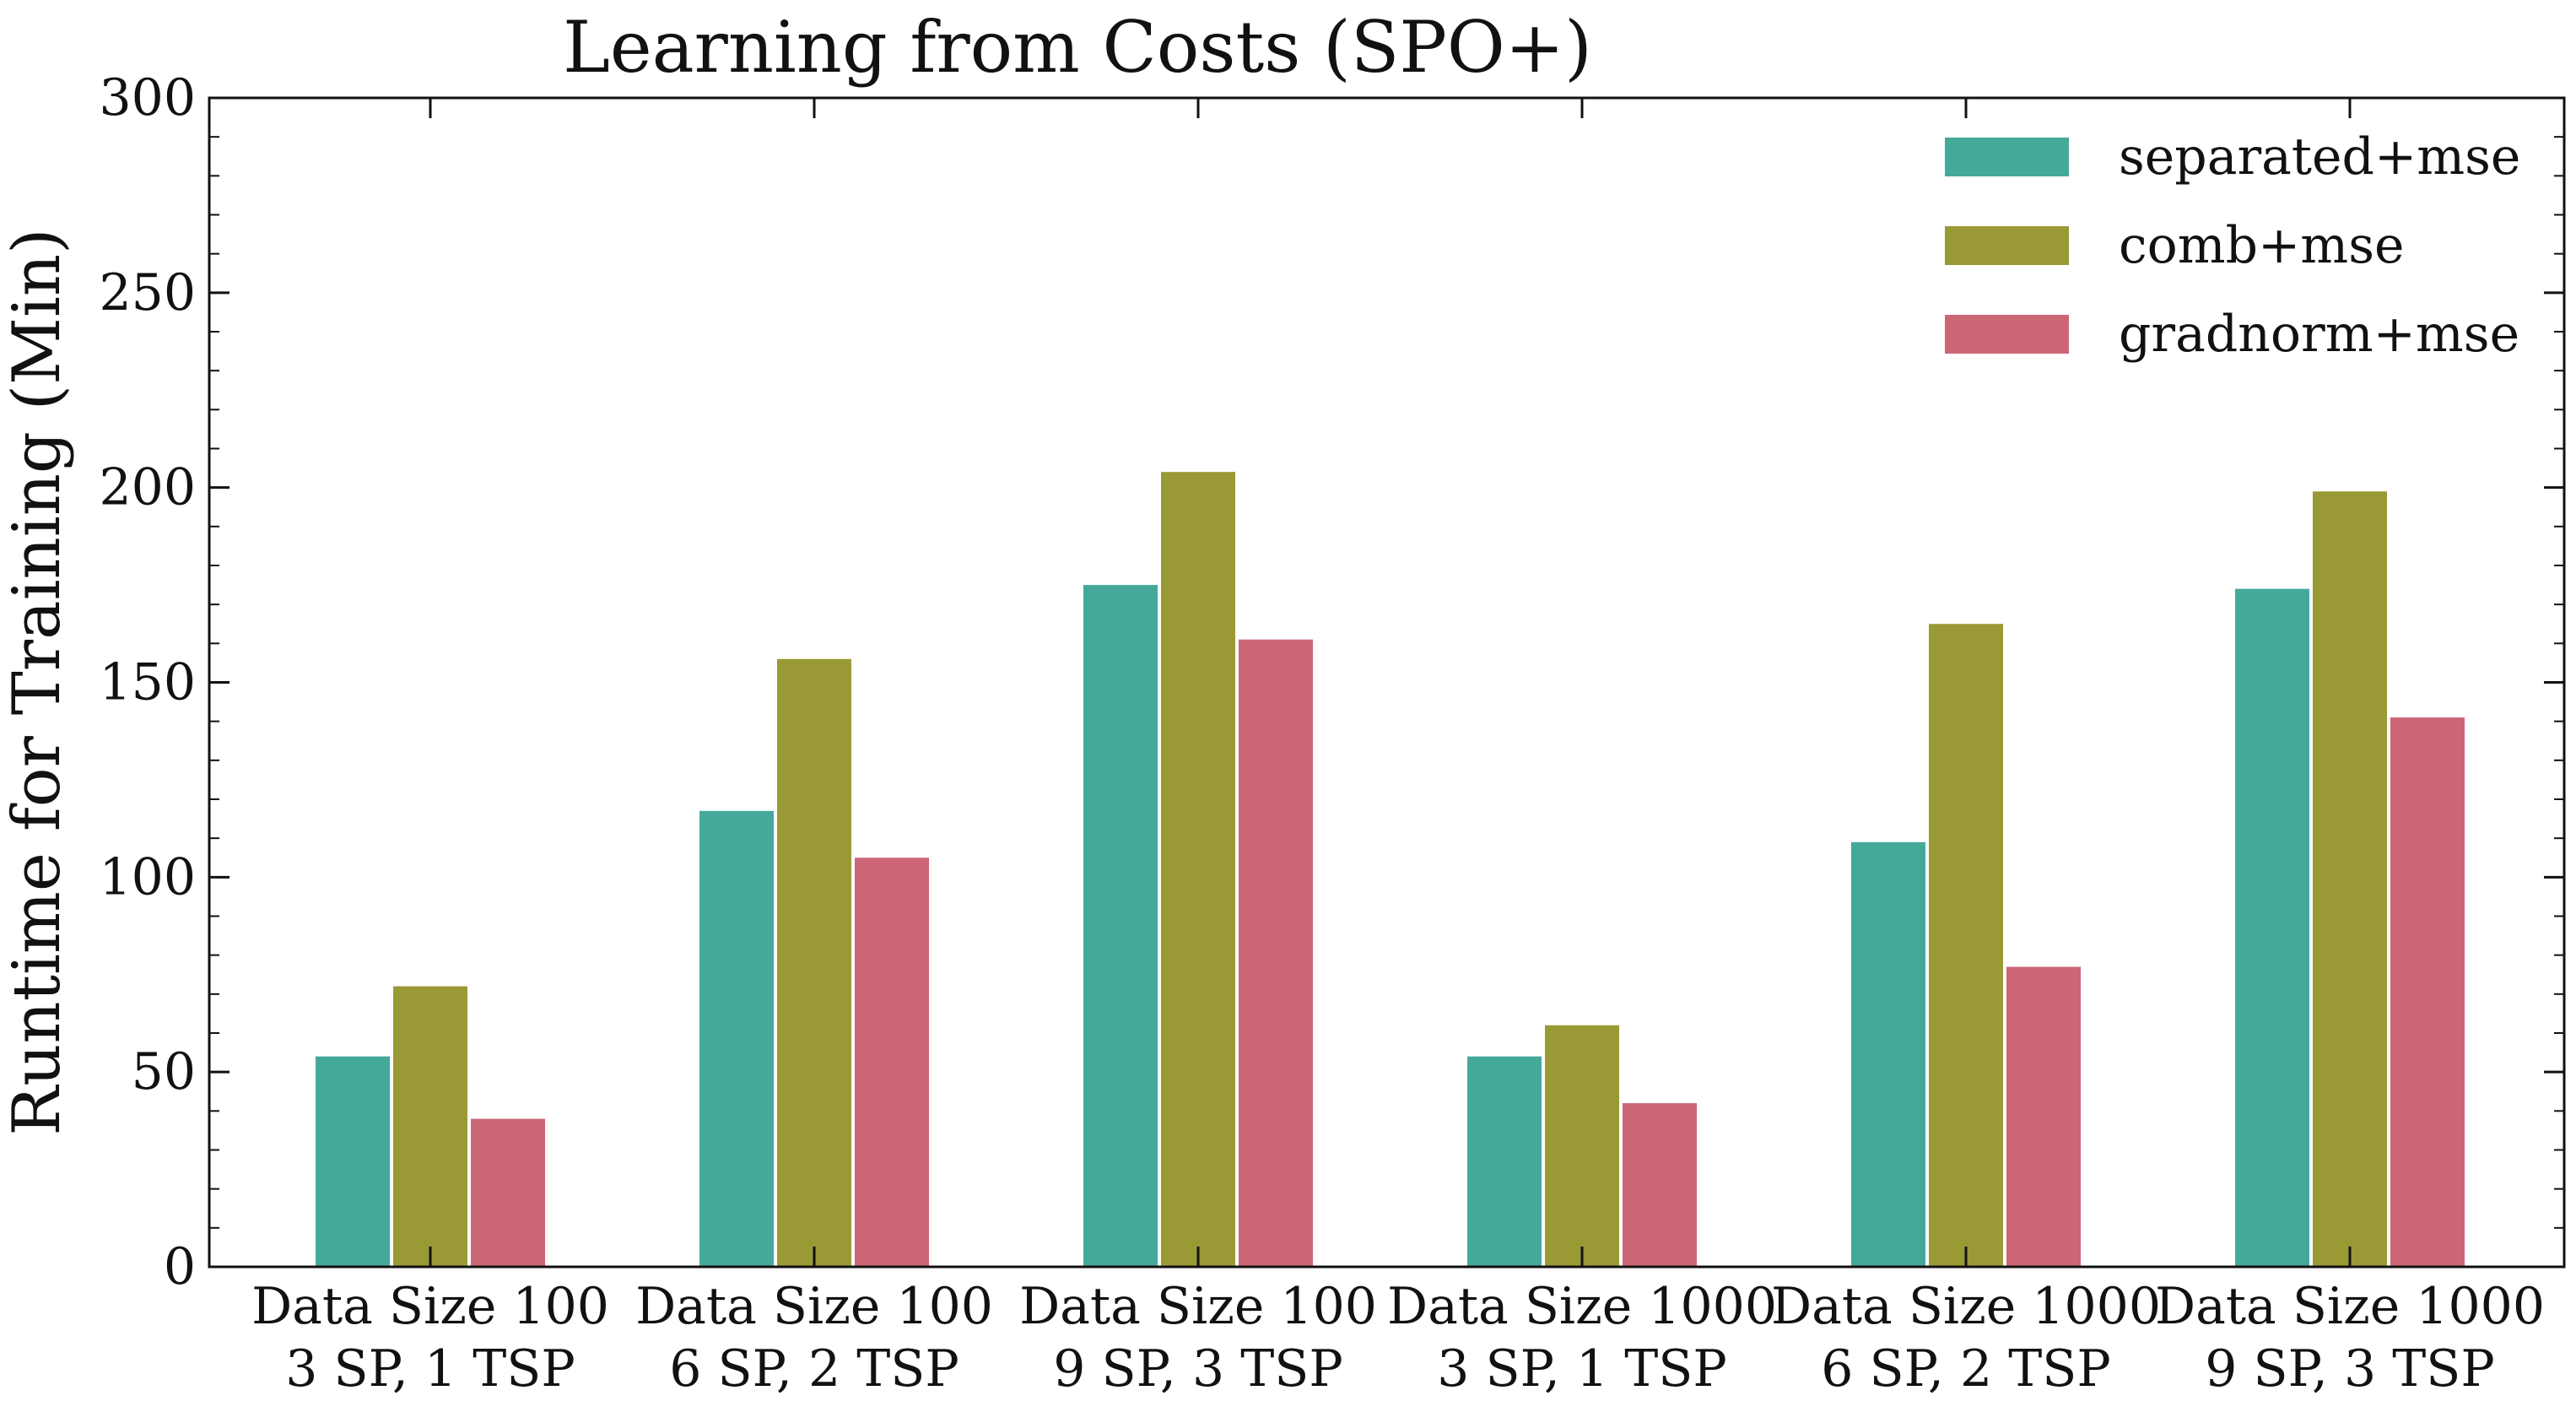 The image size is (2576, 1412). I want to click on y-tick-label: 100, so click(147, 877).